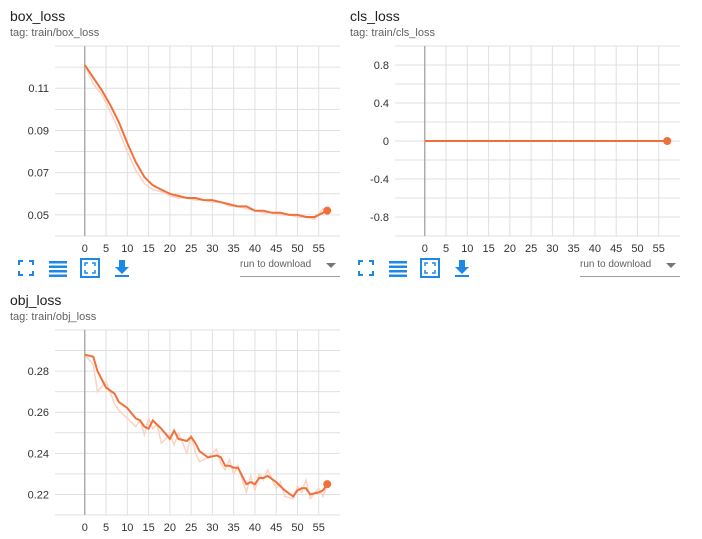 This screenshot has width=702, height=539. What do you see at coordinates (36, 300) in the screenshot?
I see `chart-title: obj_loss` at bounding box center [36, 300].